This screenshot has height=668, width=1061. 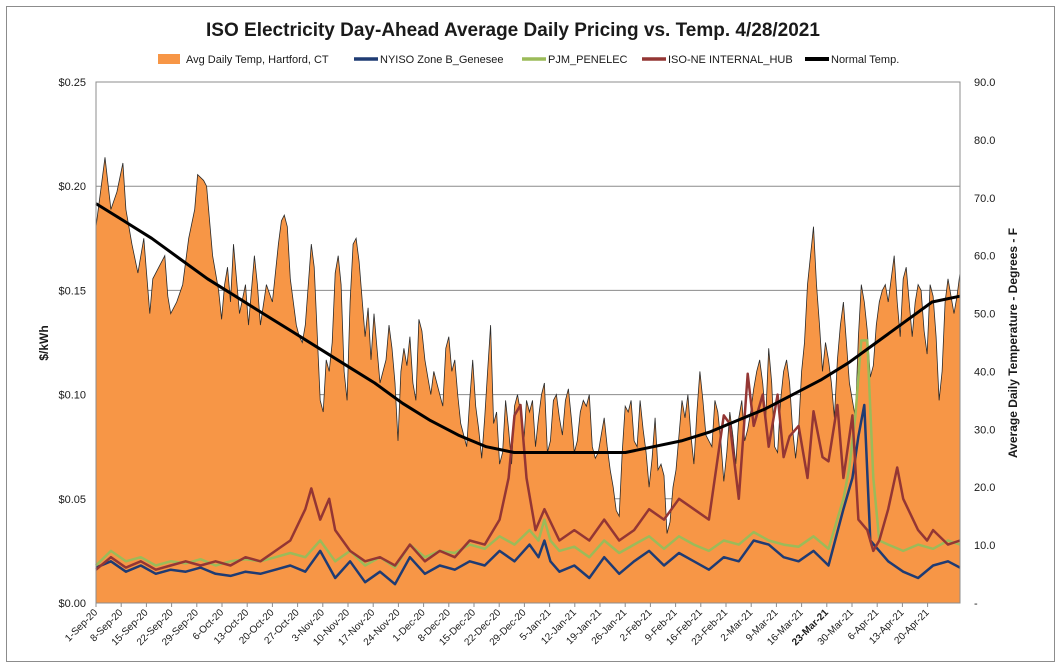 What do you see at coordinates (984, 343) in the screenshot?
I see `right-axis-ticks: - 10.0 20.0 30.0 40.0 50.0 60.0 70.0 80.0 90.0` at bounding box center [984, 343].